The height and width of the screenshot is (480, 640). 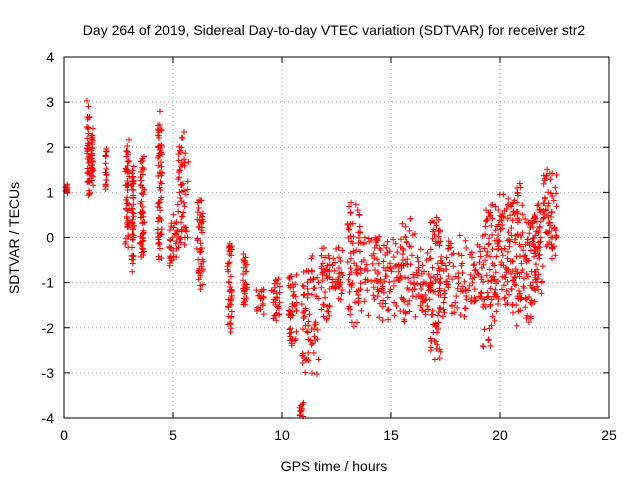 I want to click on x-tick-label: 20, so click(x=500, y=435).